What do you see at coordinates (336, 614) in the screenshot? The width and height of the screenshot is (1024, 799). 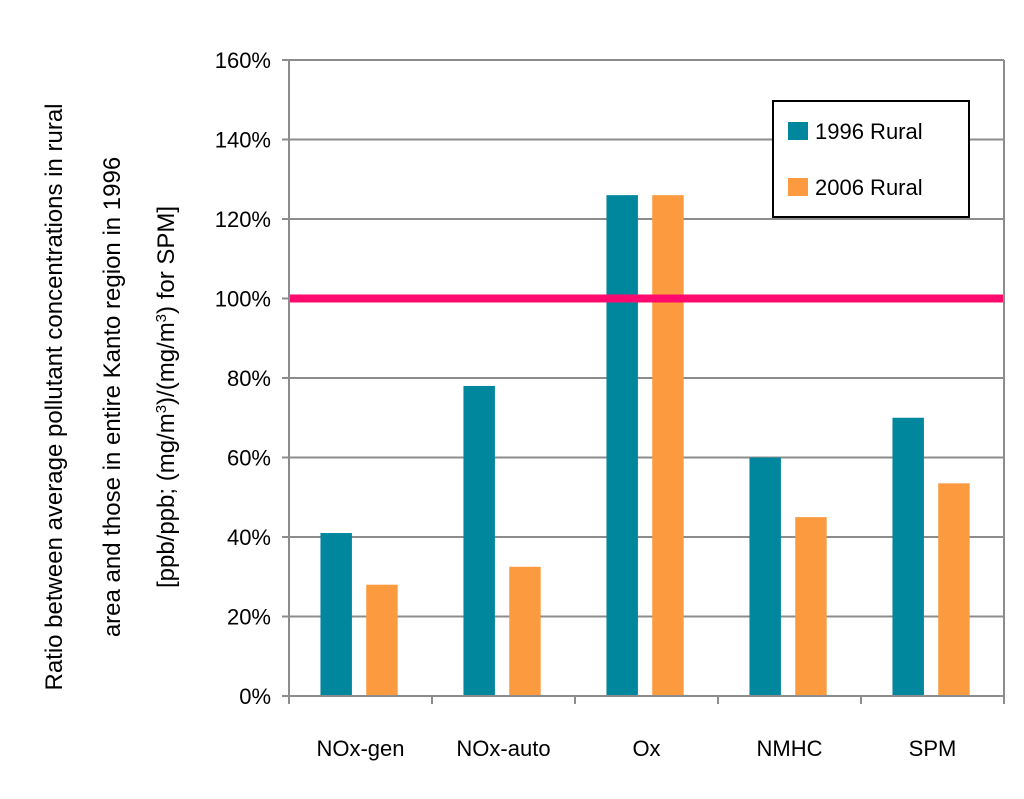 I see `bar-nox-gen-1996` at bounding box center [336, 614].